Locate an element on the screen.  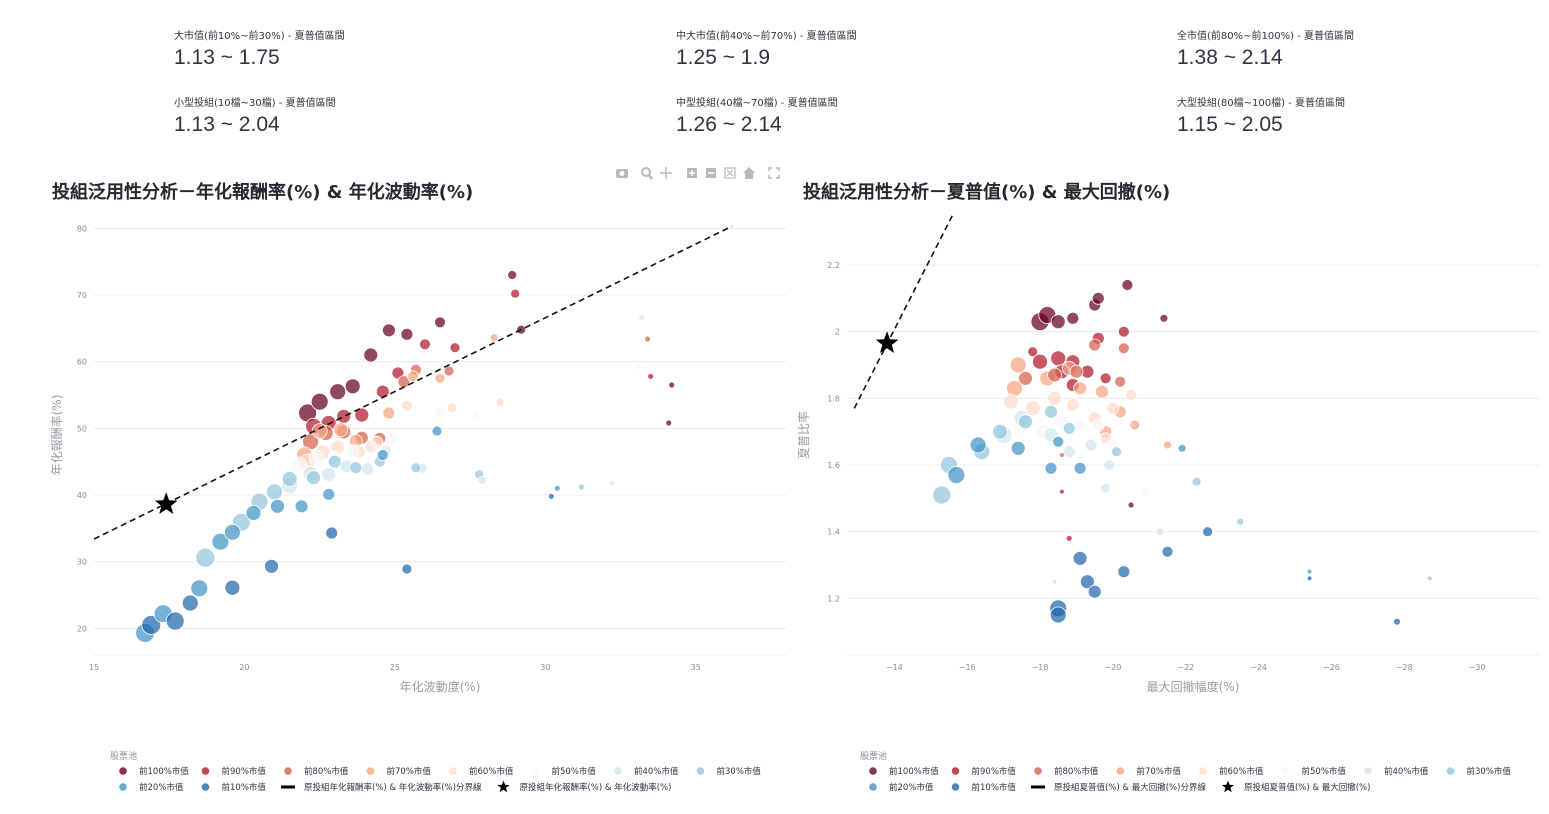
metric-small-portfolio: 小型投組(10檔~30檔) - 夏普值區間 1.13 ~ 2.04 is located at coordinates (255, 115).